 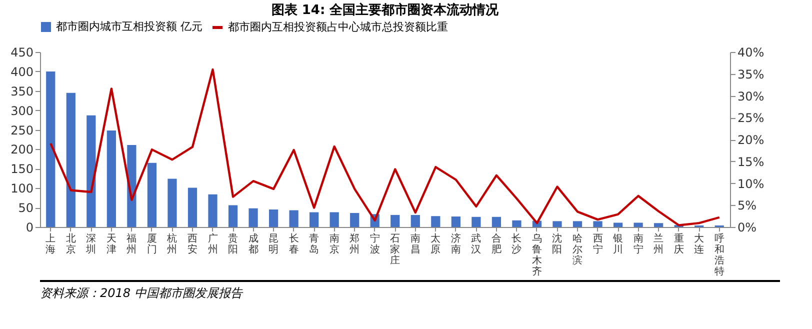 I want to click on y2-tick-label: 10%, so click(x=751, y=183).